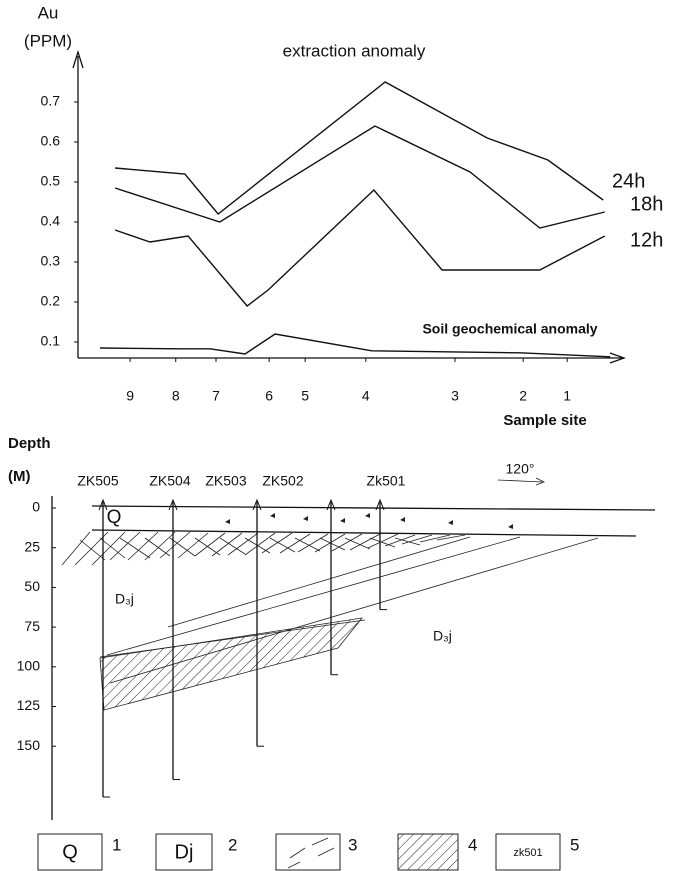  Describe the element at coordinates (574, 844) in the screenshot. I see `legend-number: 5` at that location.